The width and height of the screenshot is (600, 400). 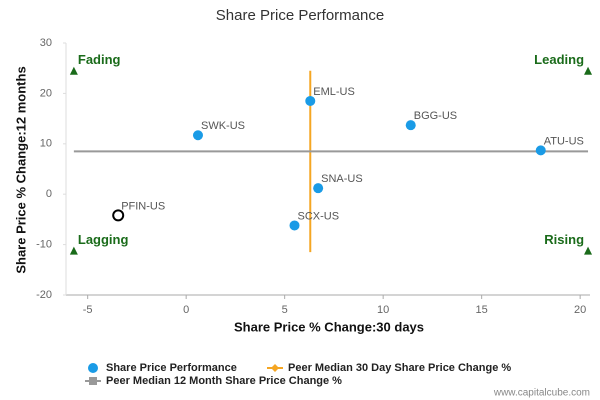 What do you see at coordinates (329, 326) in the screenshot?
I see `x-axis-title: Share Price % Change:30 days` at bounding box center [329, 326].